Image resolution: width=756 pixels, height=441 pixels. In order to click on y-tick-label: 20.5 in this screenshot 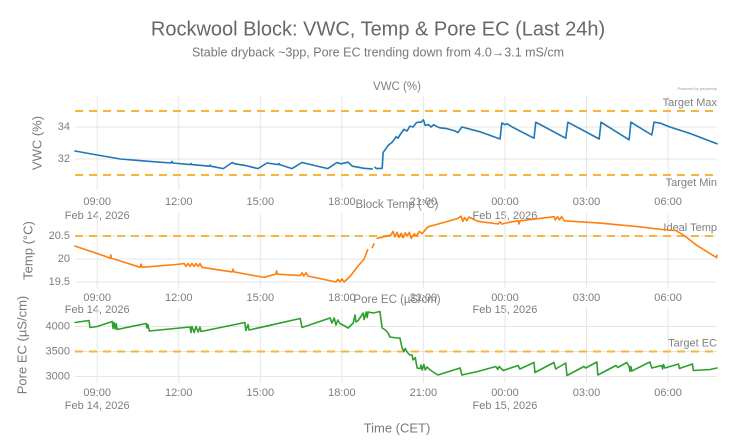, I will do `click(59, 236)`.